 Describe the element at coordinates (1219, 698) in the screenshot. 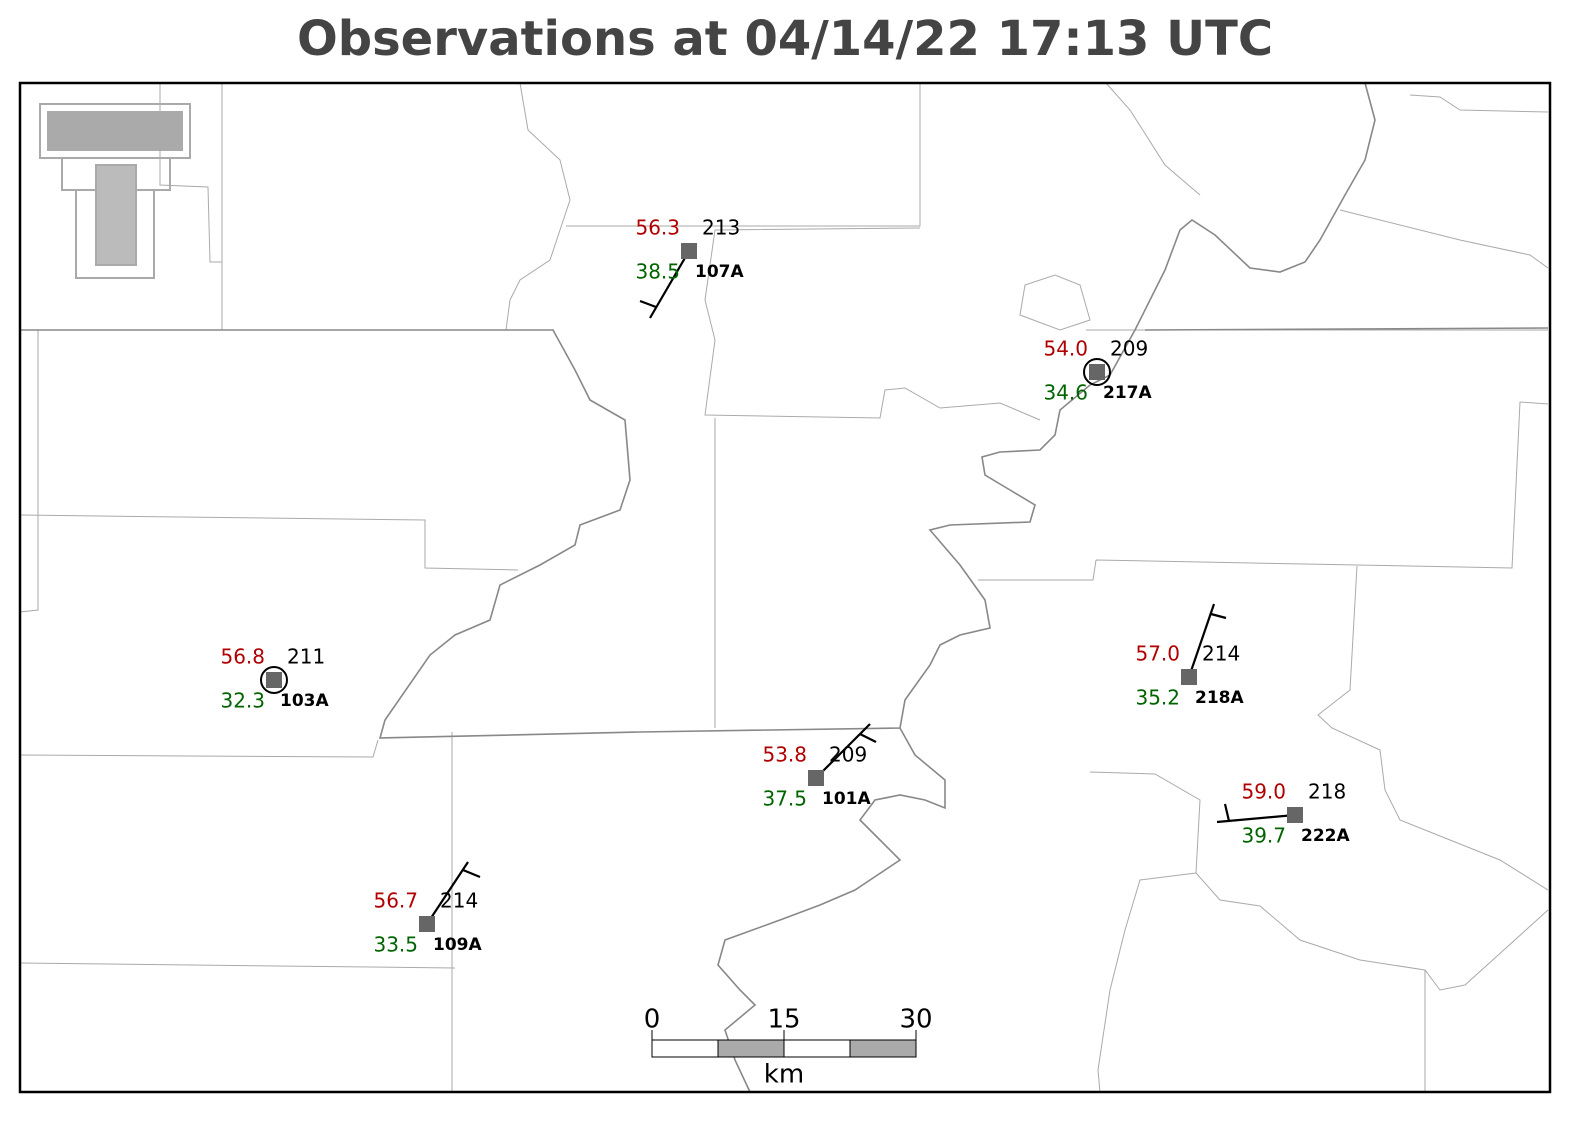

I see `station-id: 218A` at that location.